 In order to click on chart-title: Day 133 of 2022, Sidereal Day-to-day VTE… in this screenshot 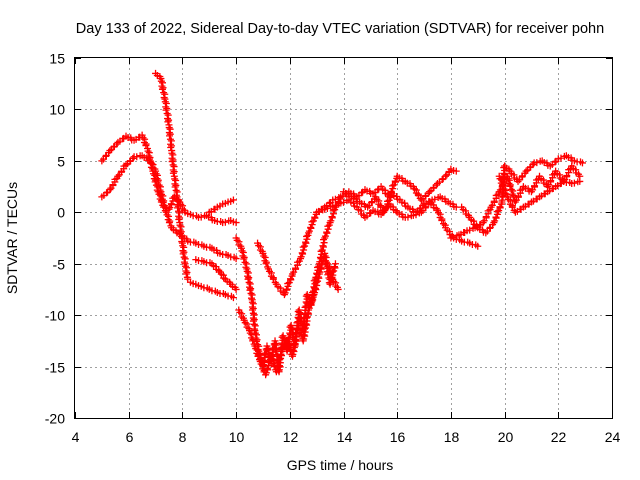, I will do `click(340, 29)`.